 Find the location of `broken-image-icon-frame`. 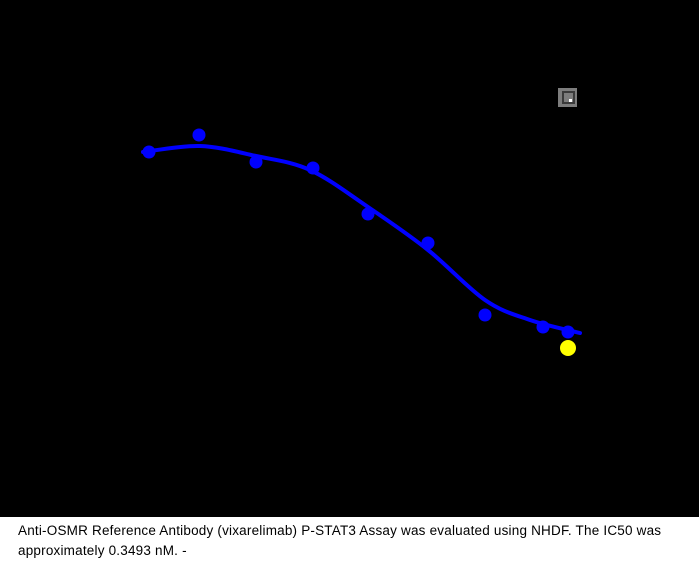

broken-image-icon-frame is located at coordinates (568, 97).